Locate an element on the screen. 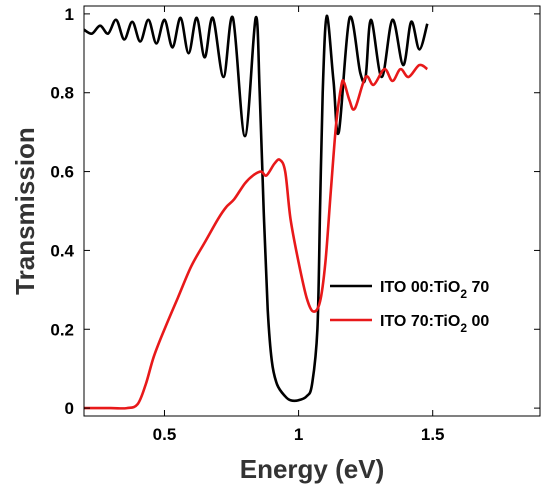  legend: ITO 00:TiO2 70 ITO 70:TiO2 00 is located at coordinates (409, 307).